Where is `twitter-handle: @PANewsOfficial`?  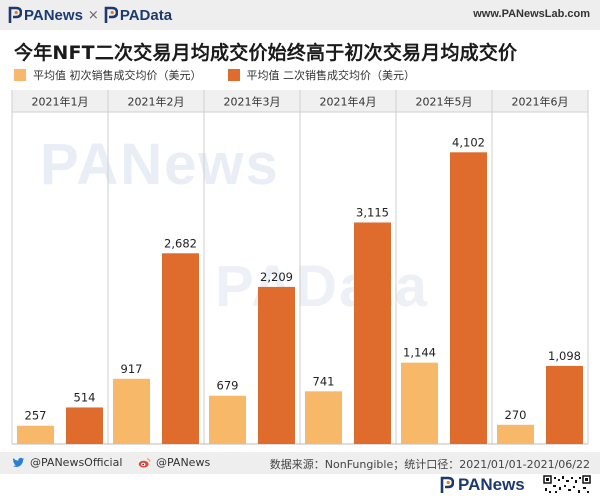
twitter-handle: @PANewsOfficial is located at coordinates (67, 462).